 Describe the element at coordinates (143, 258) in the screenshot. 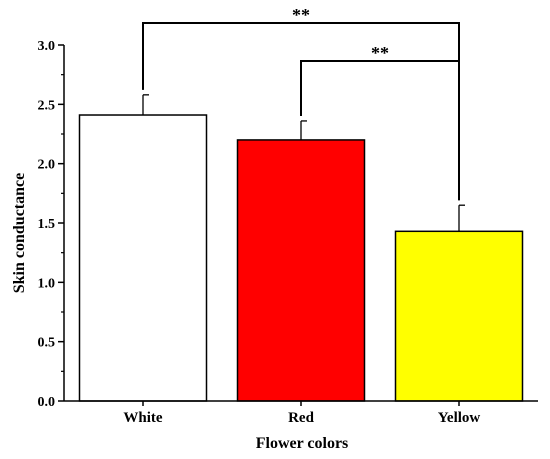

I see `bar-white` at that location.